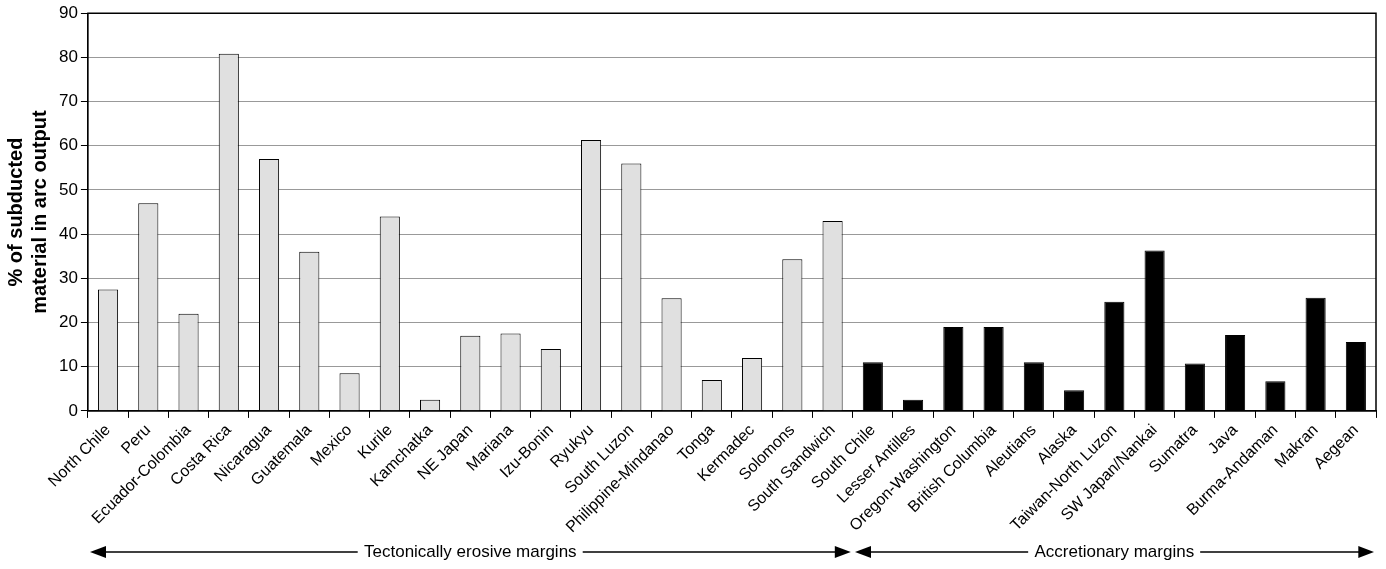  I want to click on text: Tectonically erosive margins, so click(470, 552).